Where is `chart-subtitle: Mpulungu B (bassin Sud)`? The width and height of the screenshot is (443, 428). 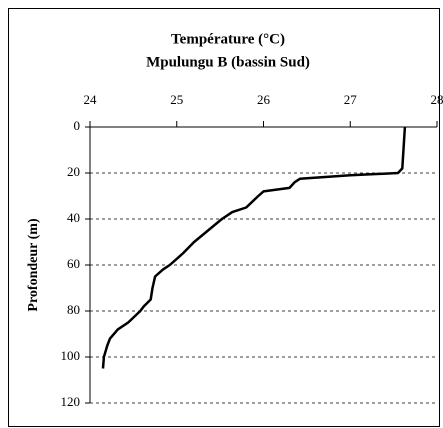
chart-subtitle: Mpulungu B (bassin Sud) is located at coordinates (228, 62).